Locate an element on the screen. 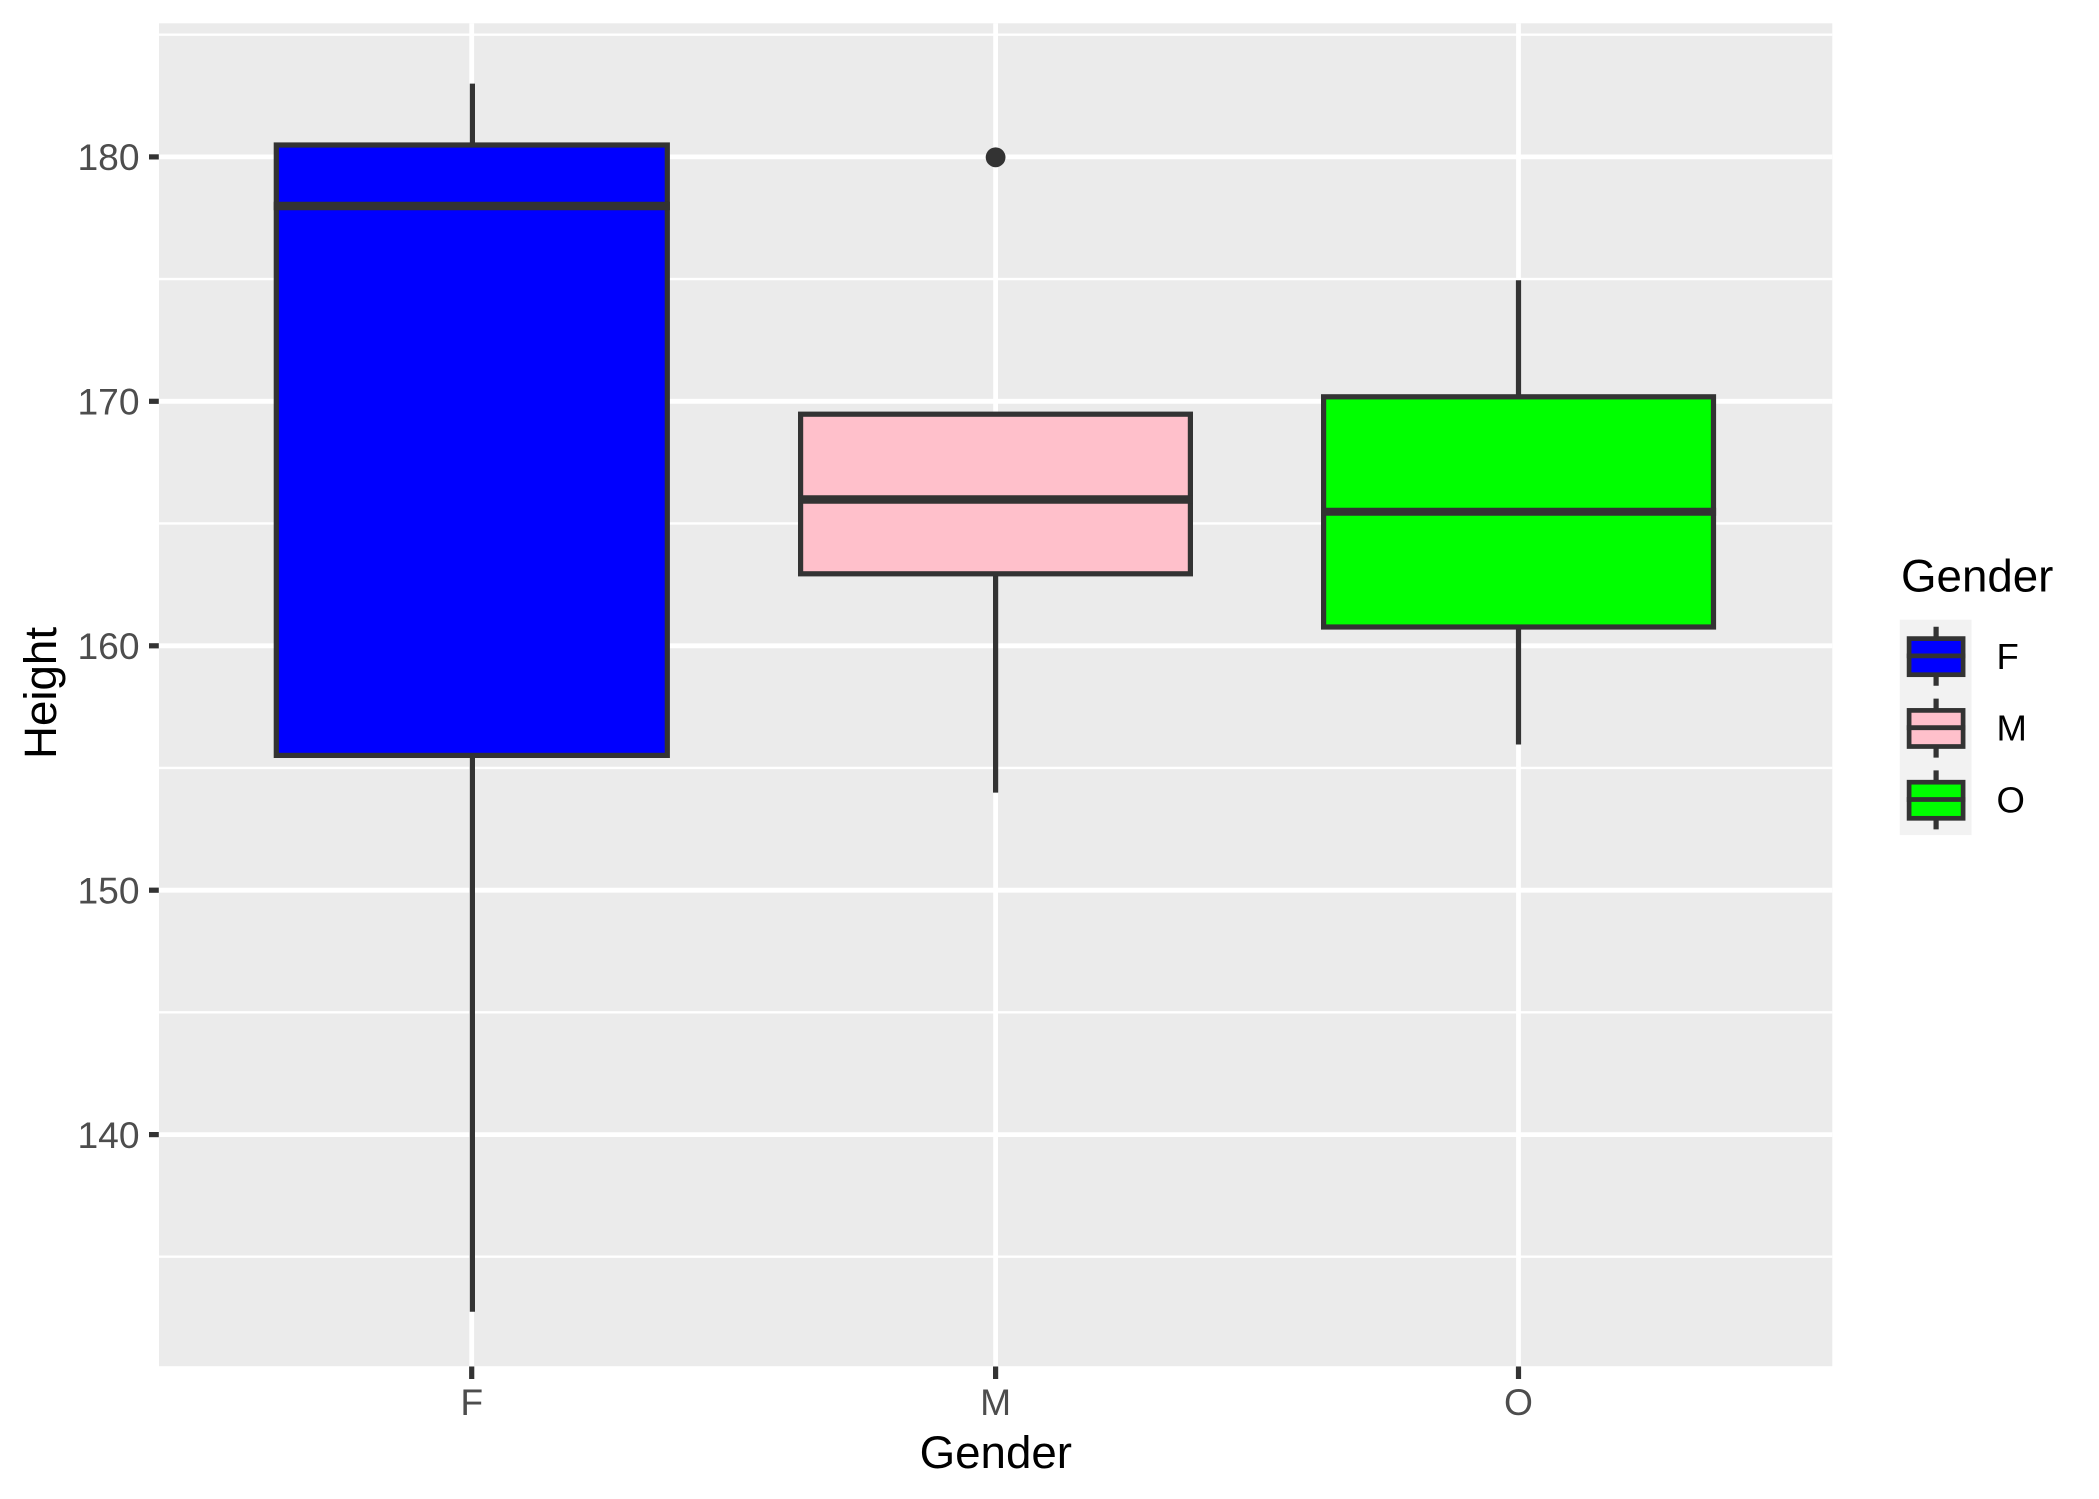 The height and width of the screenshot is (1499, 2099). svg-text: 140 is located at coordinates (108, 1135).